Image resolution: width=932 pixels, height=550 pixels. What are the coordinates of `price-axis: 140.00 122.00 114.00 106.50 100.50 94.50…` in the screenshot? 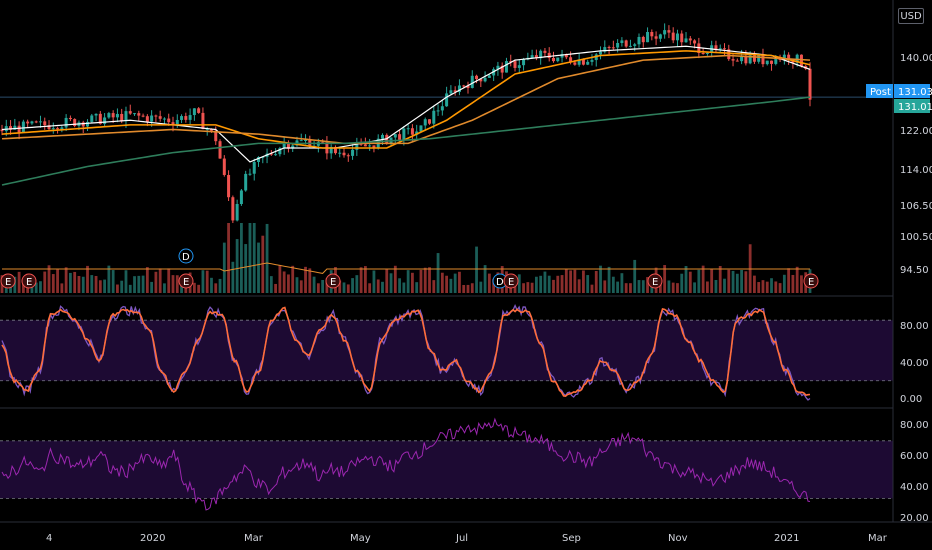 It's located at (899, 164).